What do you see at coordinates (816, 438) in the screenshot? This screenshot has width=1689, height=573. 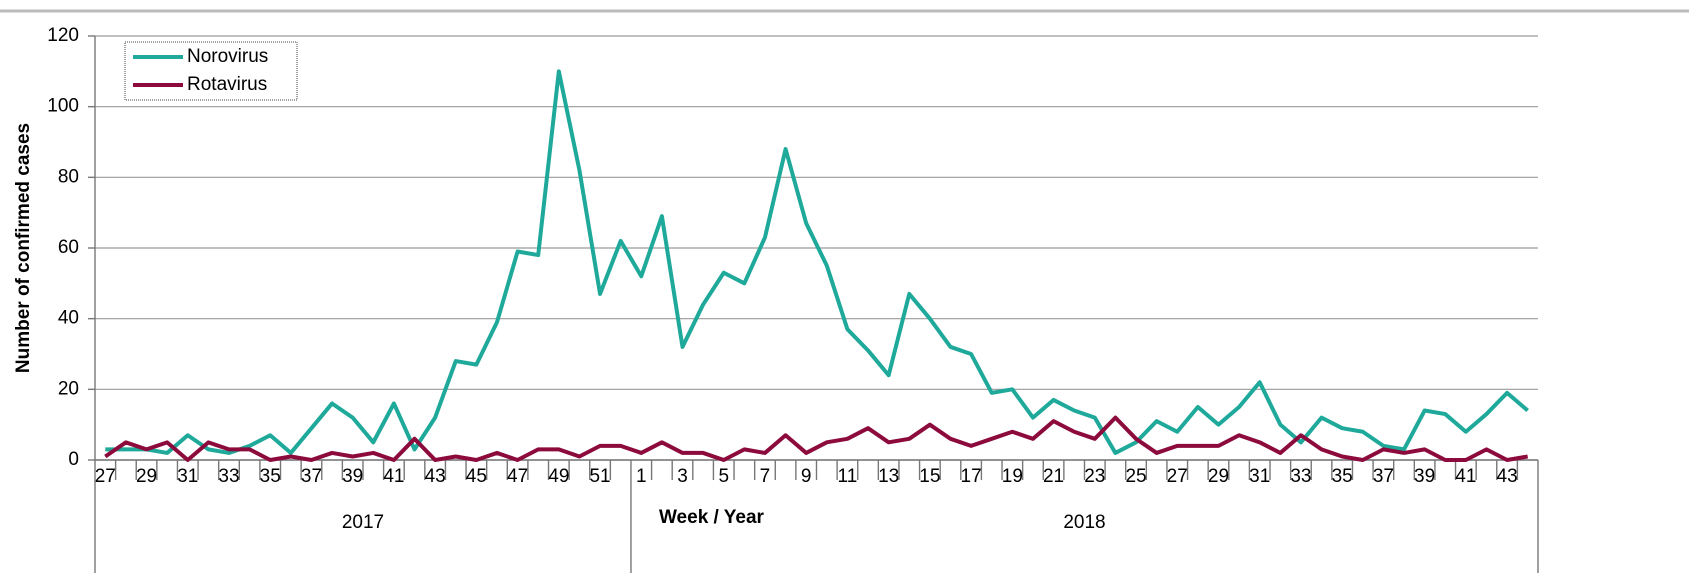 I see `series-line` at bounding box center [816, 438].